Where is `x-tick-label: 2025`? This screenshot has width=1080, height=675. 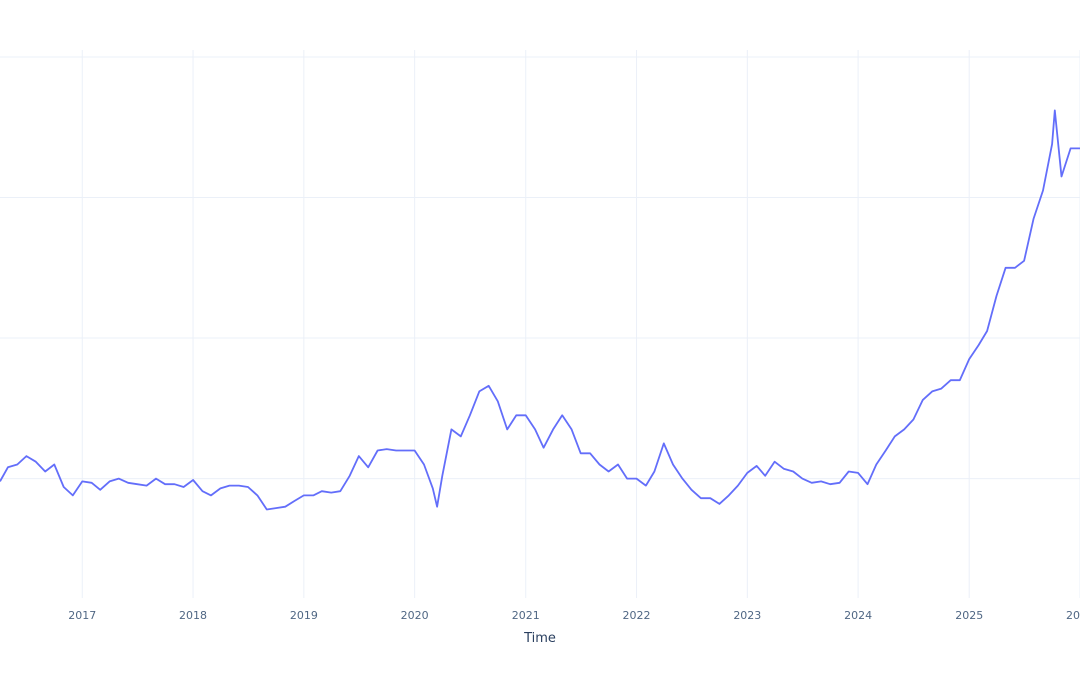
x-tick-label: 2025 is located at coordinates (969, 615).